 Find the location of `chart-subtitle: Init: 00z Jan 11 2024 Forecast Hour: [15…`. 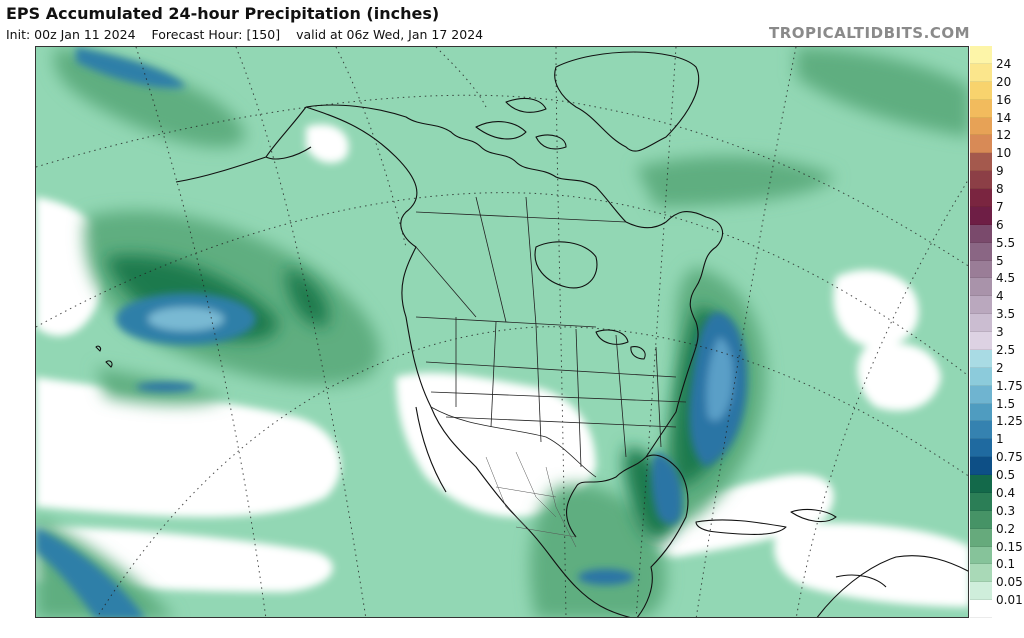

chart-subtitle: Init: 00z Jan 11 2024 Forecast Hour: [15… is located at coordinates (250, 34).